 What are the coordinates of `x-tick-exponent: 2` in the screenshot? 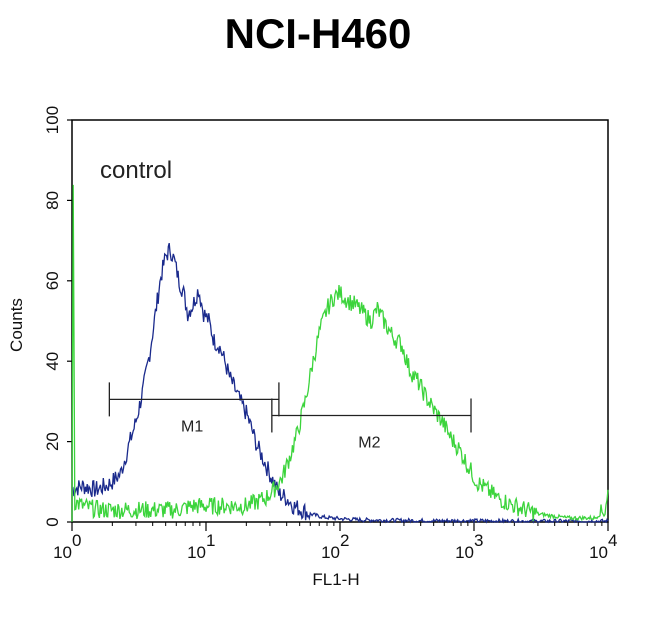 It's located at (344, 540).